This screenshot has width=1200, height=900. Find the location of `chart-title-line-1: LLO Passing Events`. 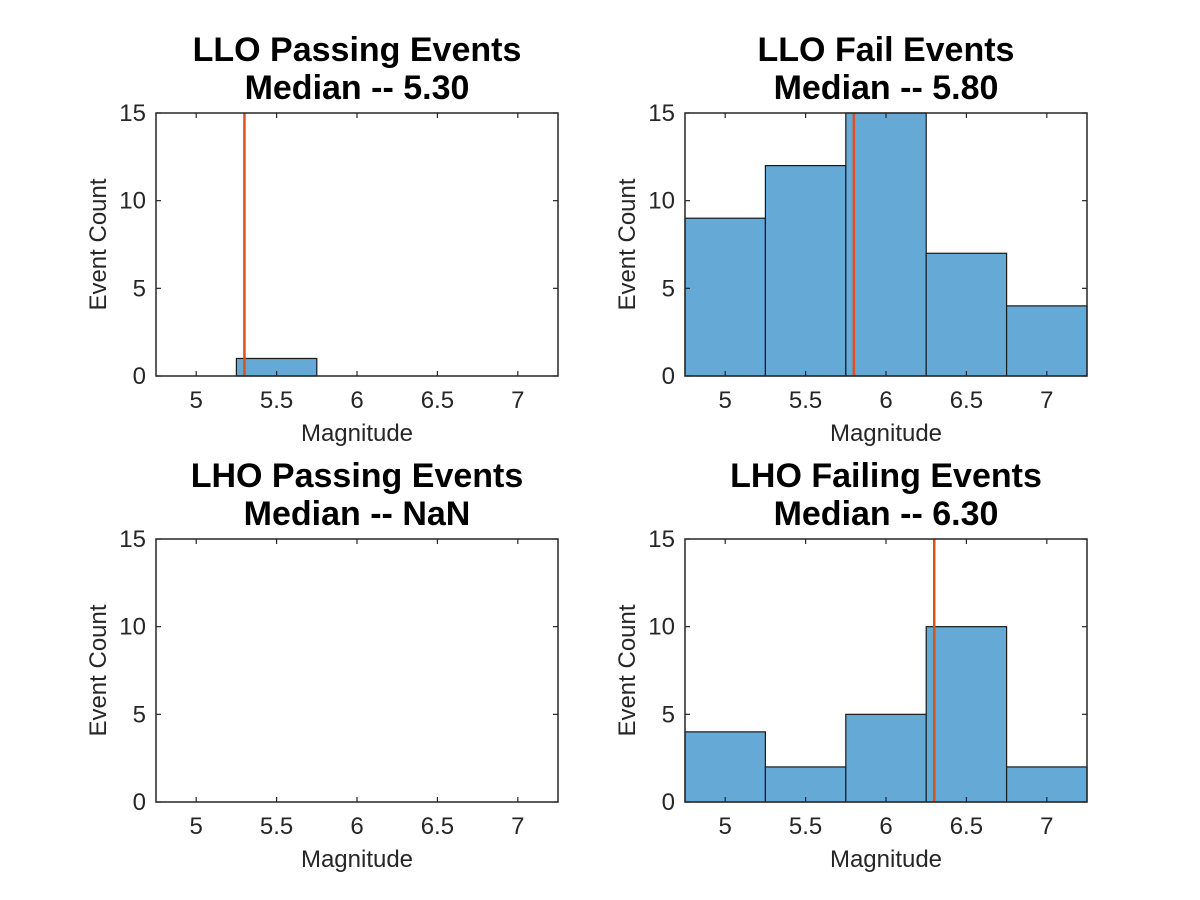

chart-title-line-1: LLO Passing Events is located at coordinates (357, 50).